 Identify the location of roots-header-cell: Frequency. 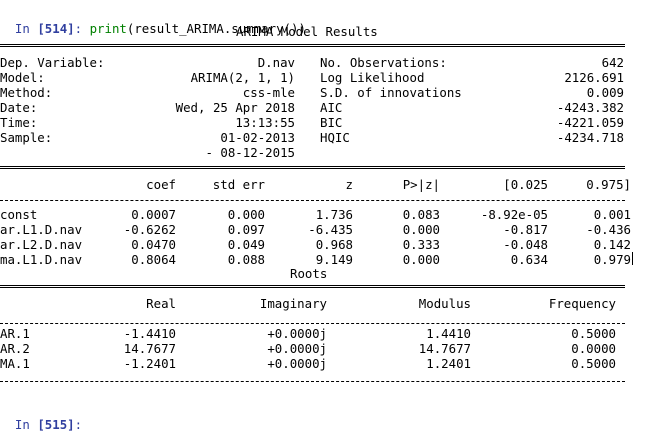
(582, 303).